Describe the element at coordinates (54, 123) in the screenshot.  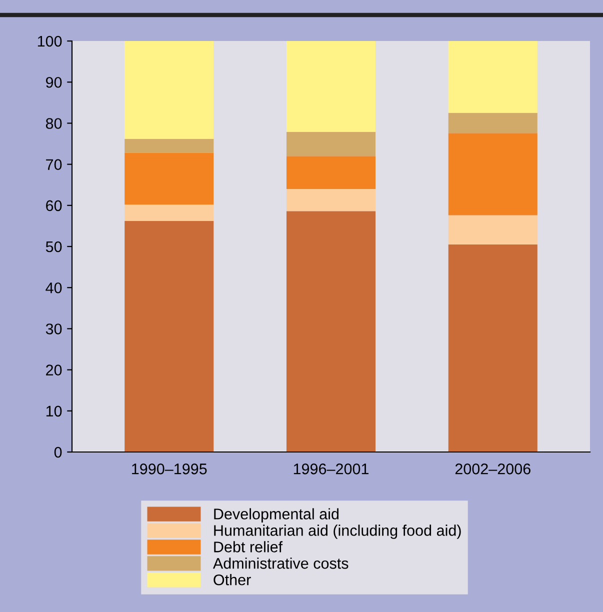
I see `y-tick-label: 80` at that location.